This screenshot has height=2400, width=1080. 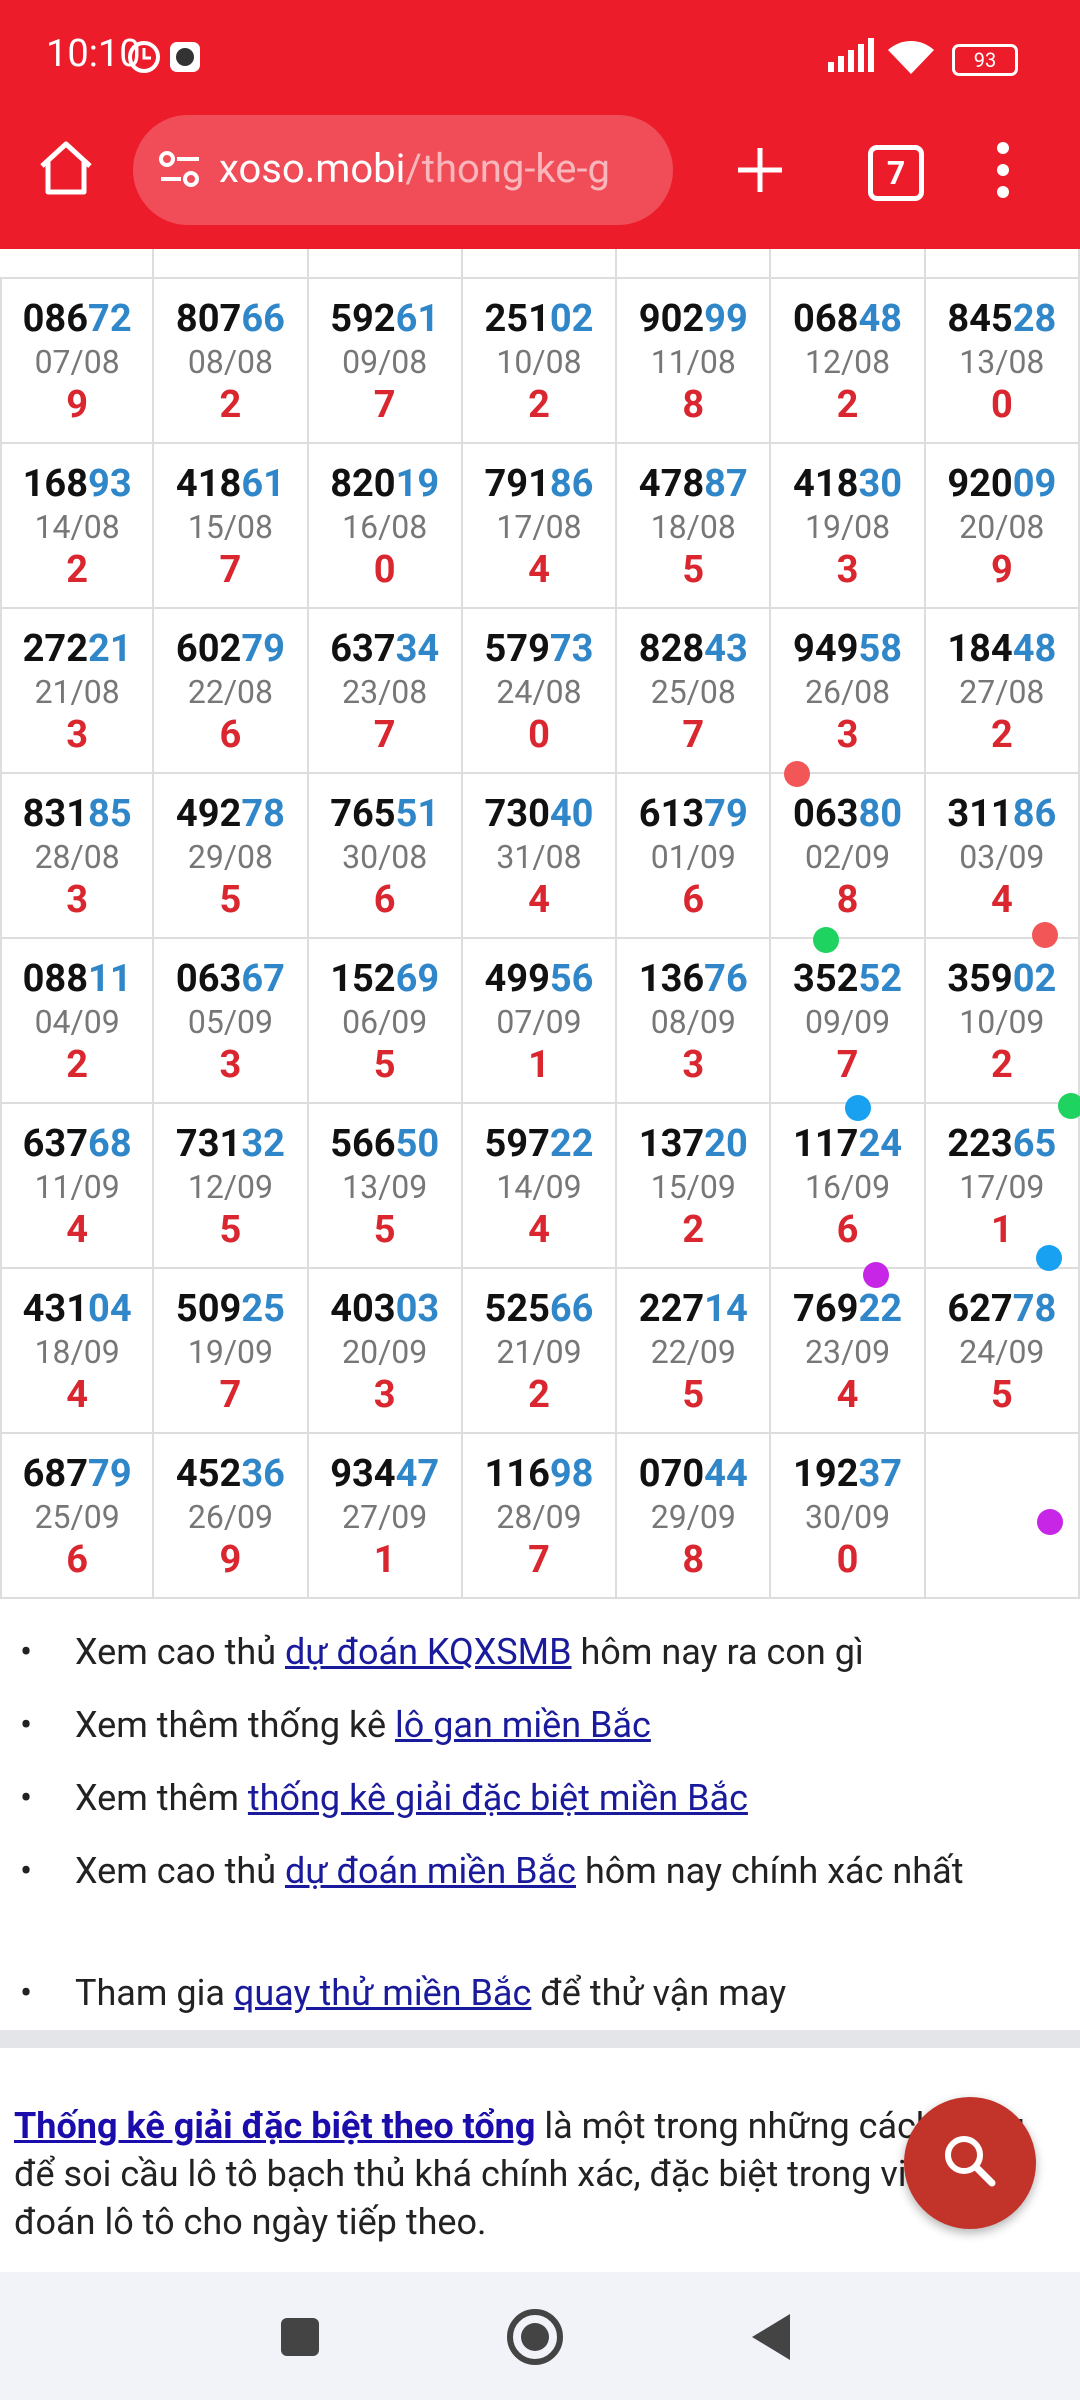 What do you see at coordinates (77, 900) in the screenshot?
I see `digit-sum: 3` at bounding box center [77, 900].